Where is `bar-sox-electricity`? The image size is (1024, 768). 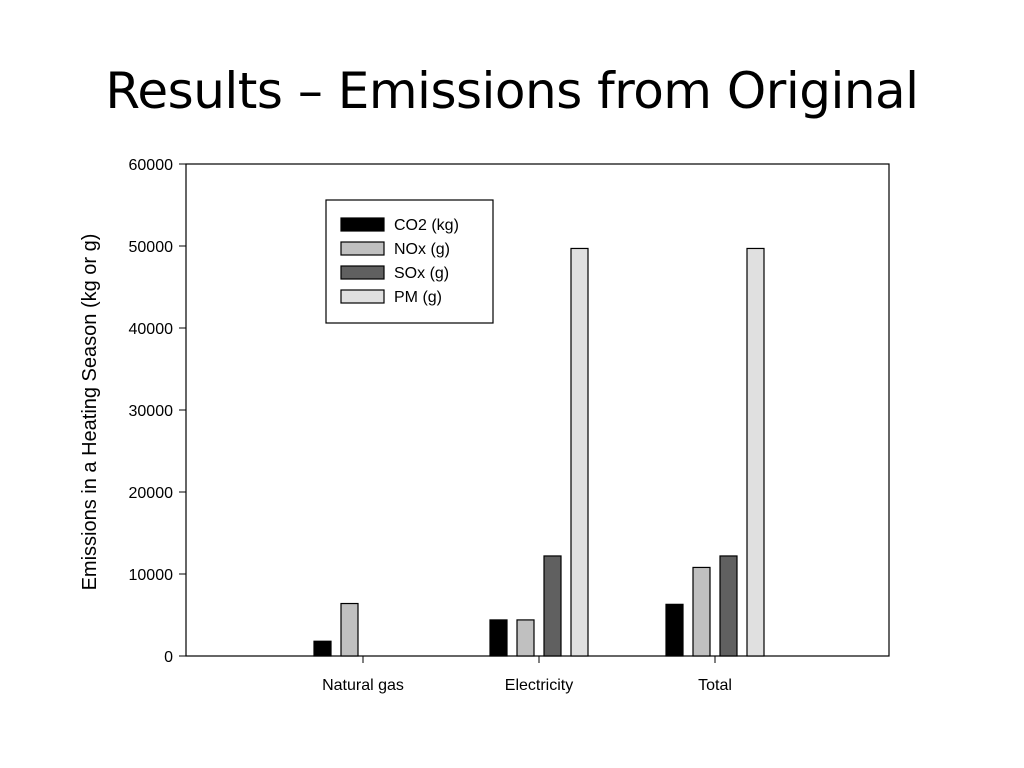
bar-sox-electricity is located at coordinates (552, 606).